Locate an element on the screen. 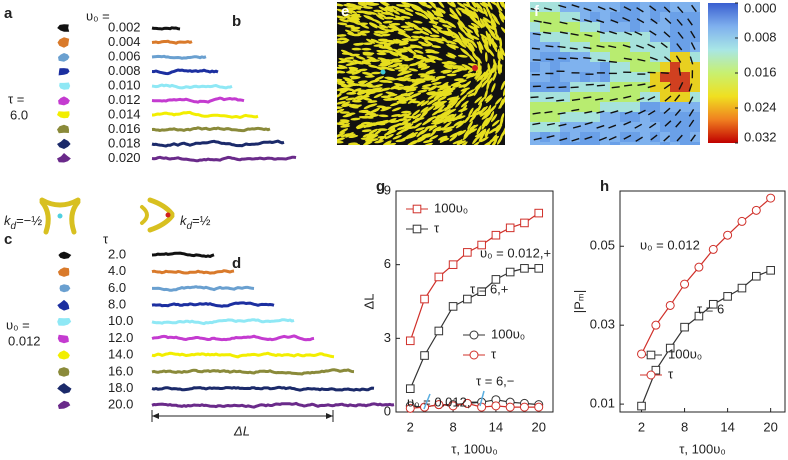 The width and height of the screenshot is (788, 460). colorbar-tick-label: 0.024 is located at coordinates (760, 106).